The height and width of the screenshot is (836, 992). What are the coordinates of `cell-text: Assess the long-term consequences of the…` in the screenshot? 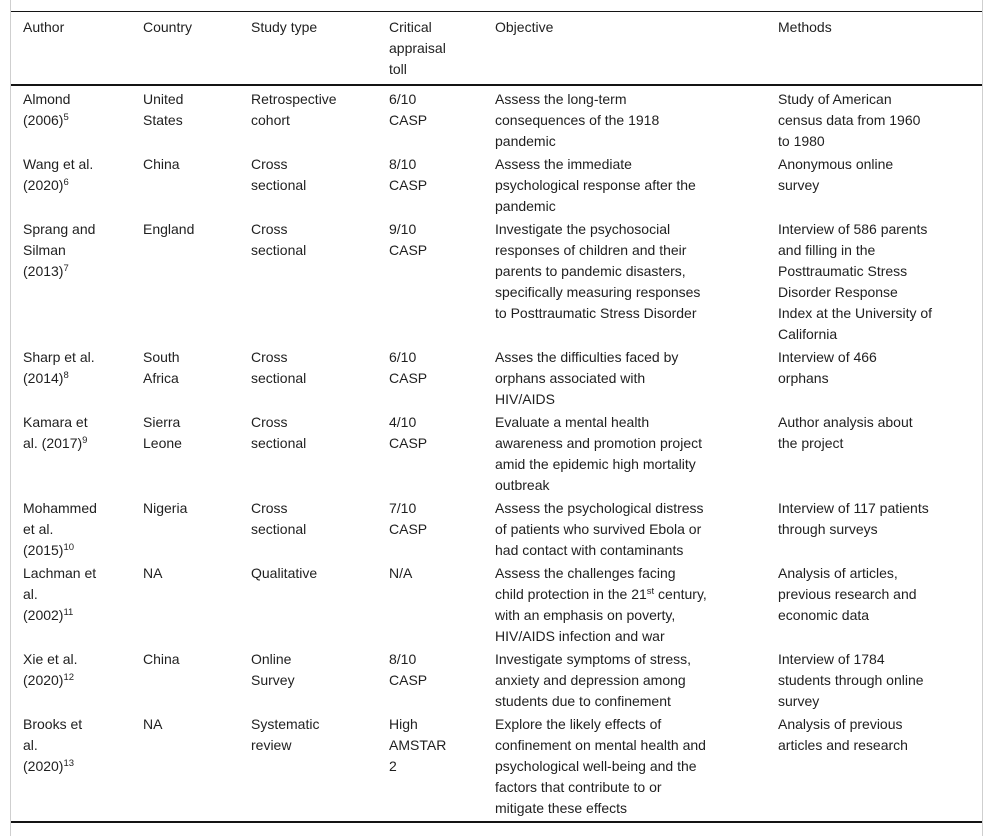 It's located at (577, 120).